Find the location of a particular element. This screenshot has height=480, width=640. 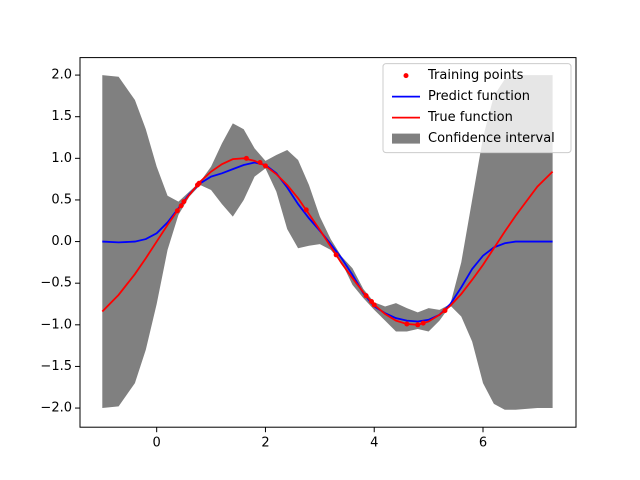

x-tick-label: 4 is located at coordinates (374, 443).